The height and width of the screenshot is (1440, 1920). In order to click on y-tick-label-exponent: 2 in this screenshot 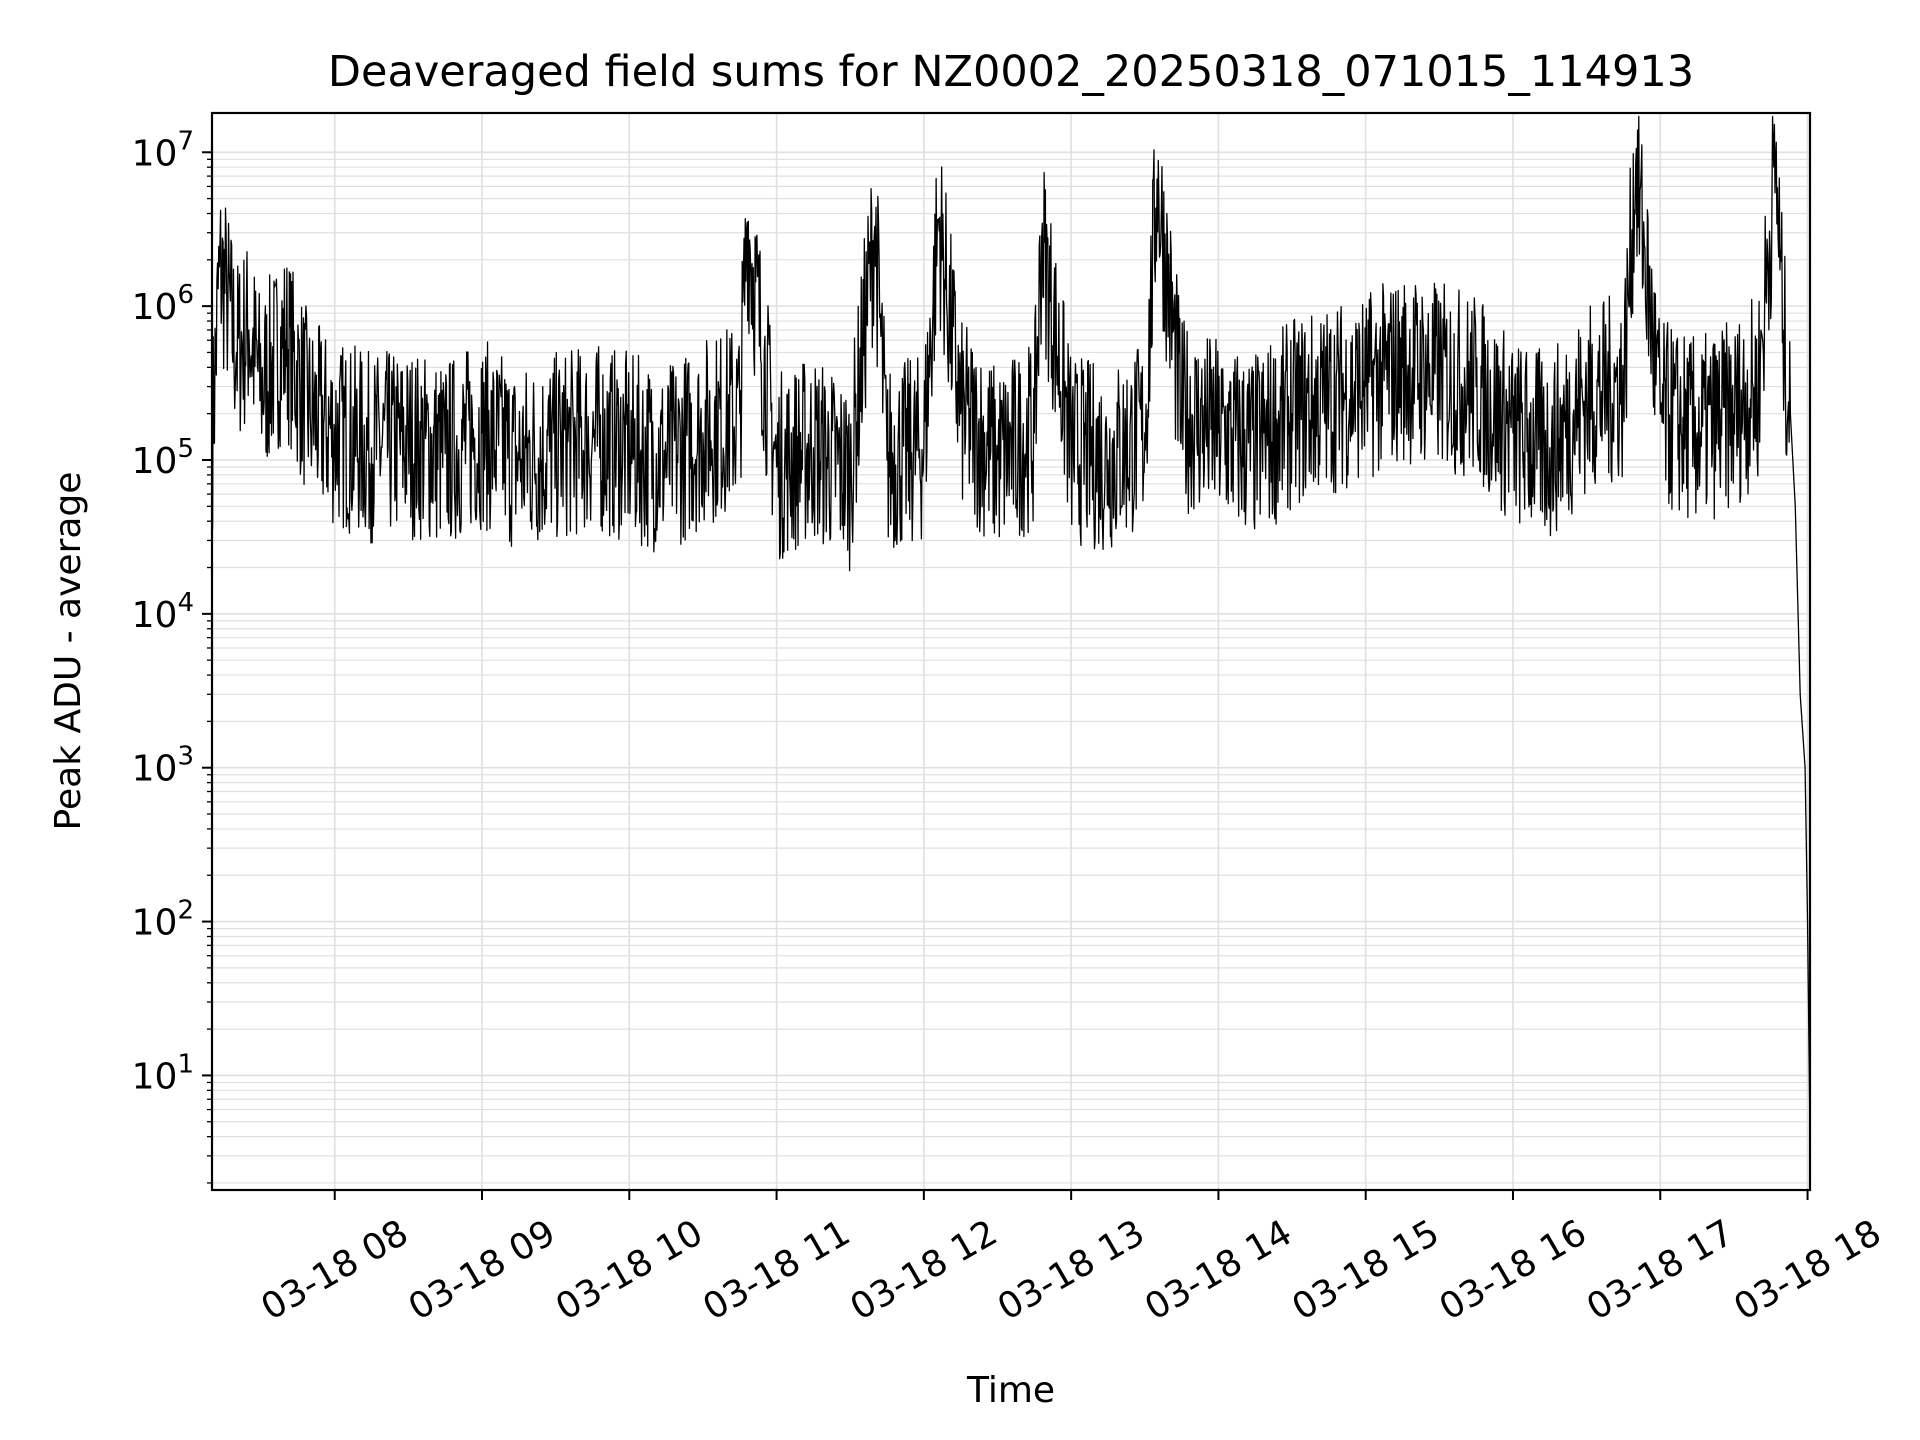, I will do `click(185, 911)`.